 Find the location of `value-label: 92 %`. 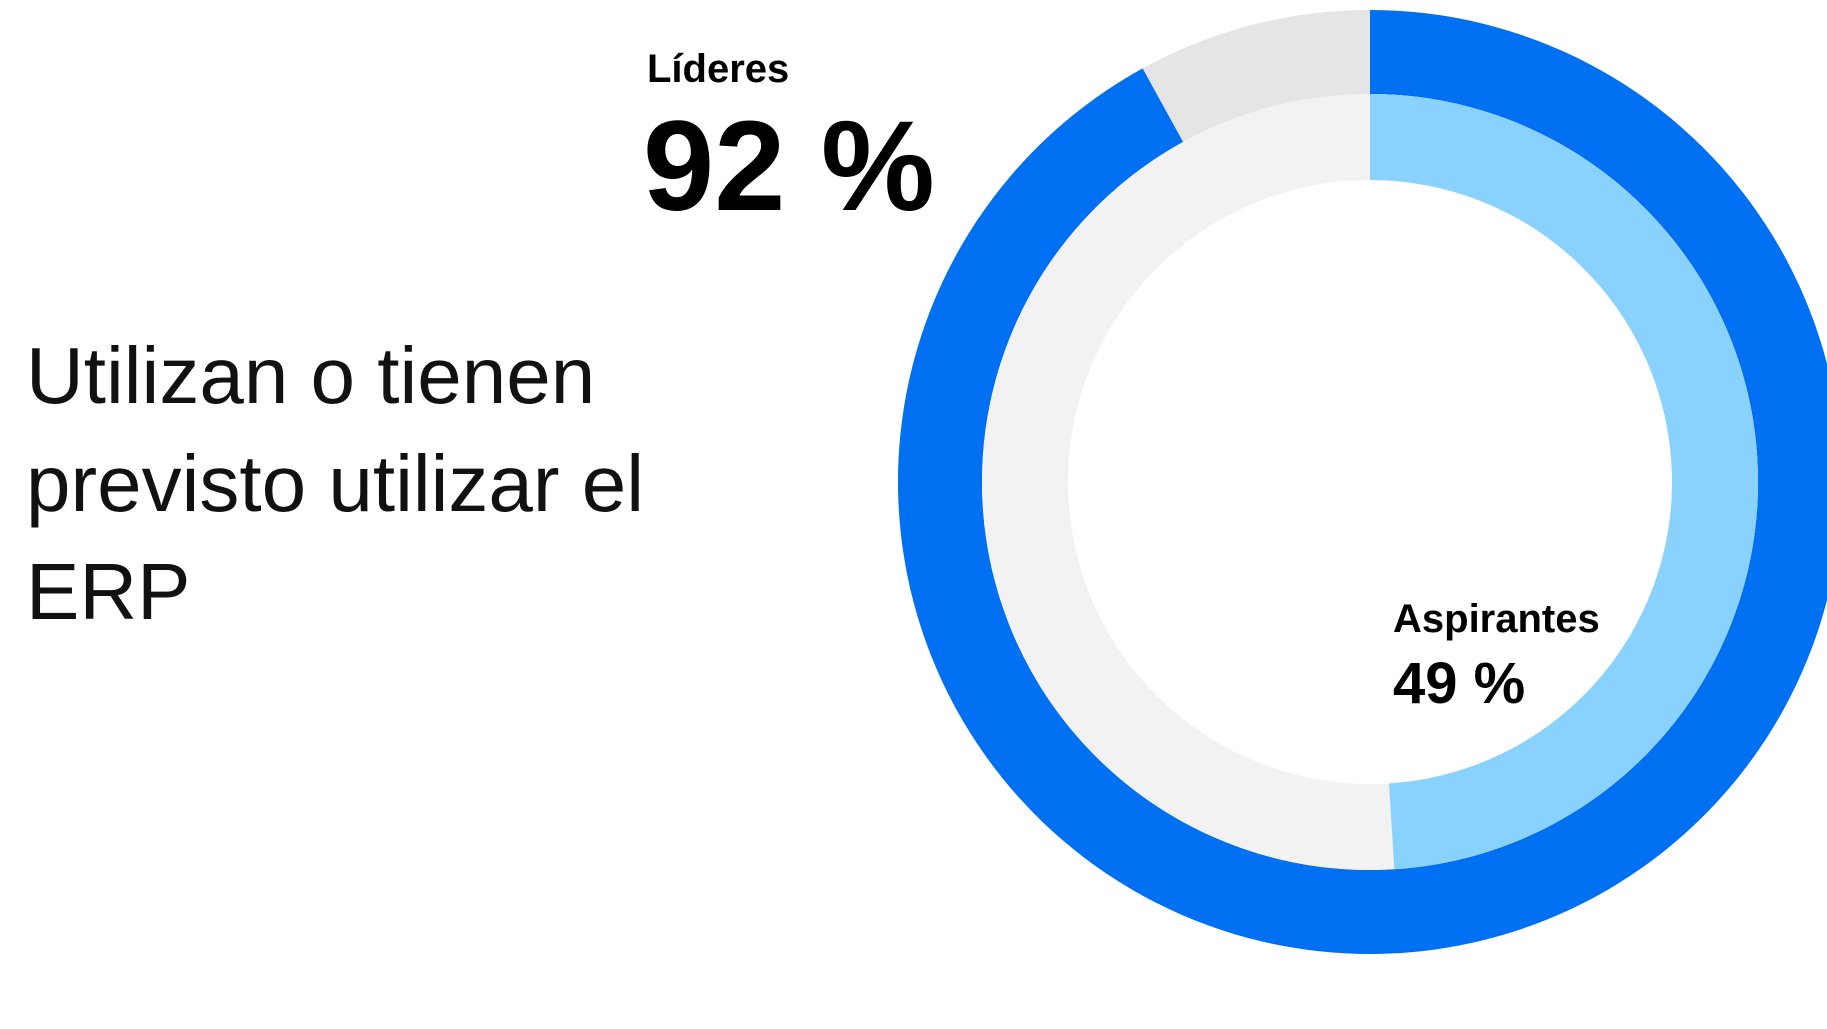

value-label: 92 % is located at coordinates (789, 166).